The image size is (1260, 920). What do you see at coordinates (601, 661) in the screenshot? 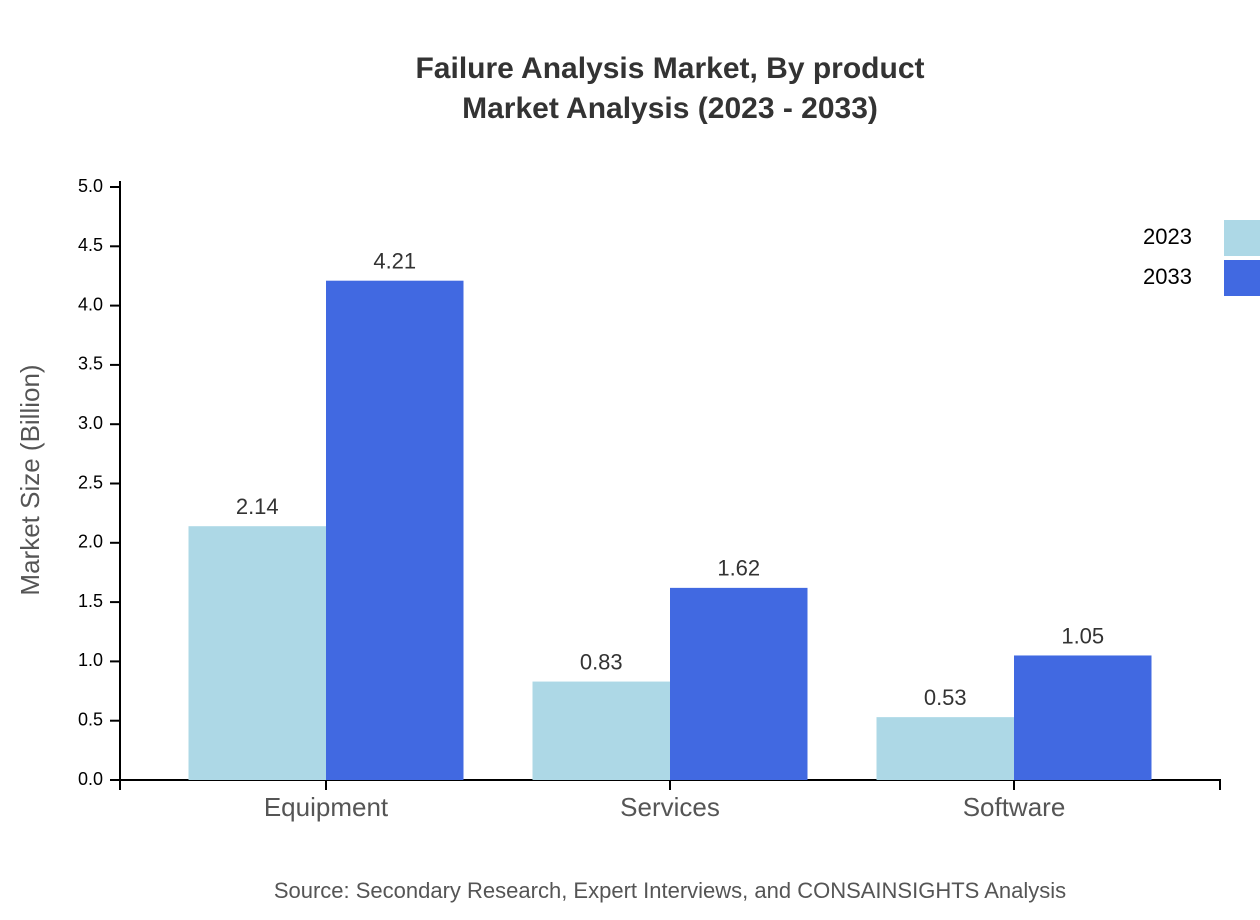
I see `value-label: 0.83` at bounding box center [601, 661].